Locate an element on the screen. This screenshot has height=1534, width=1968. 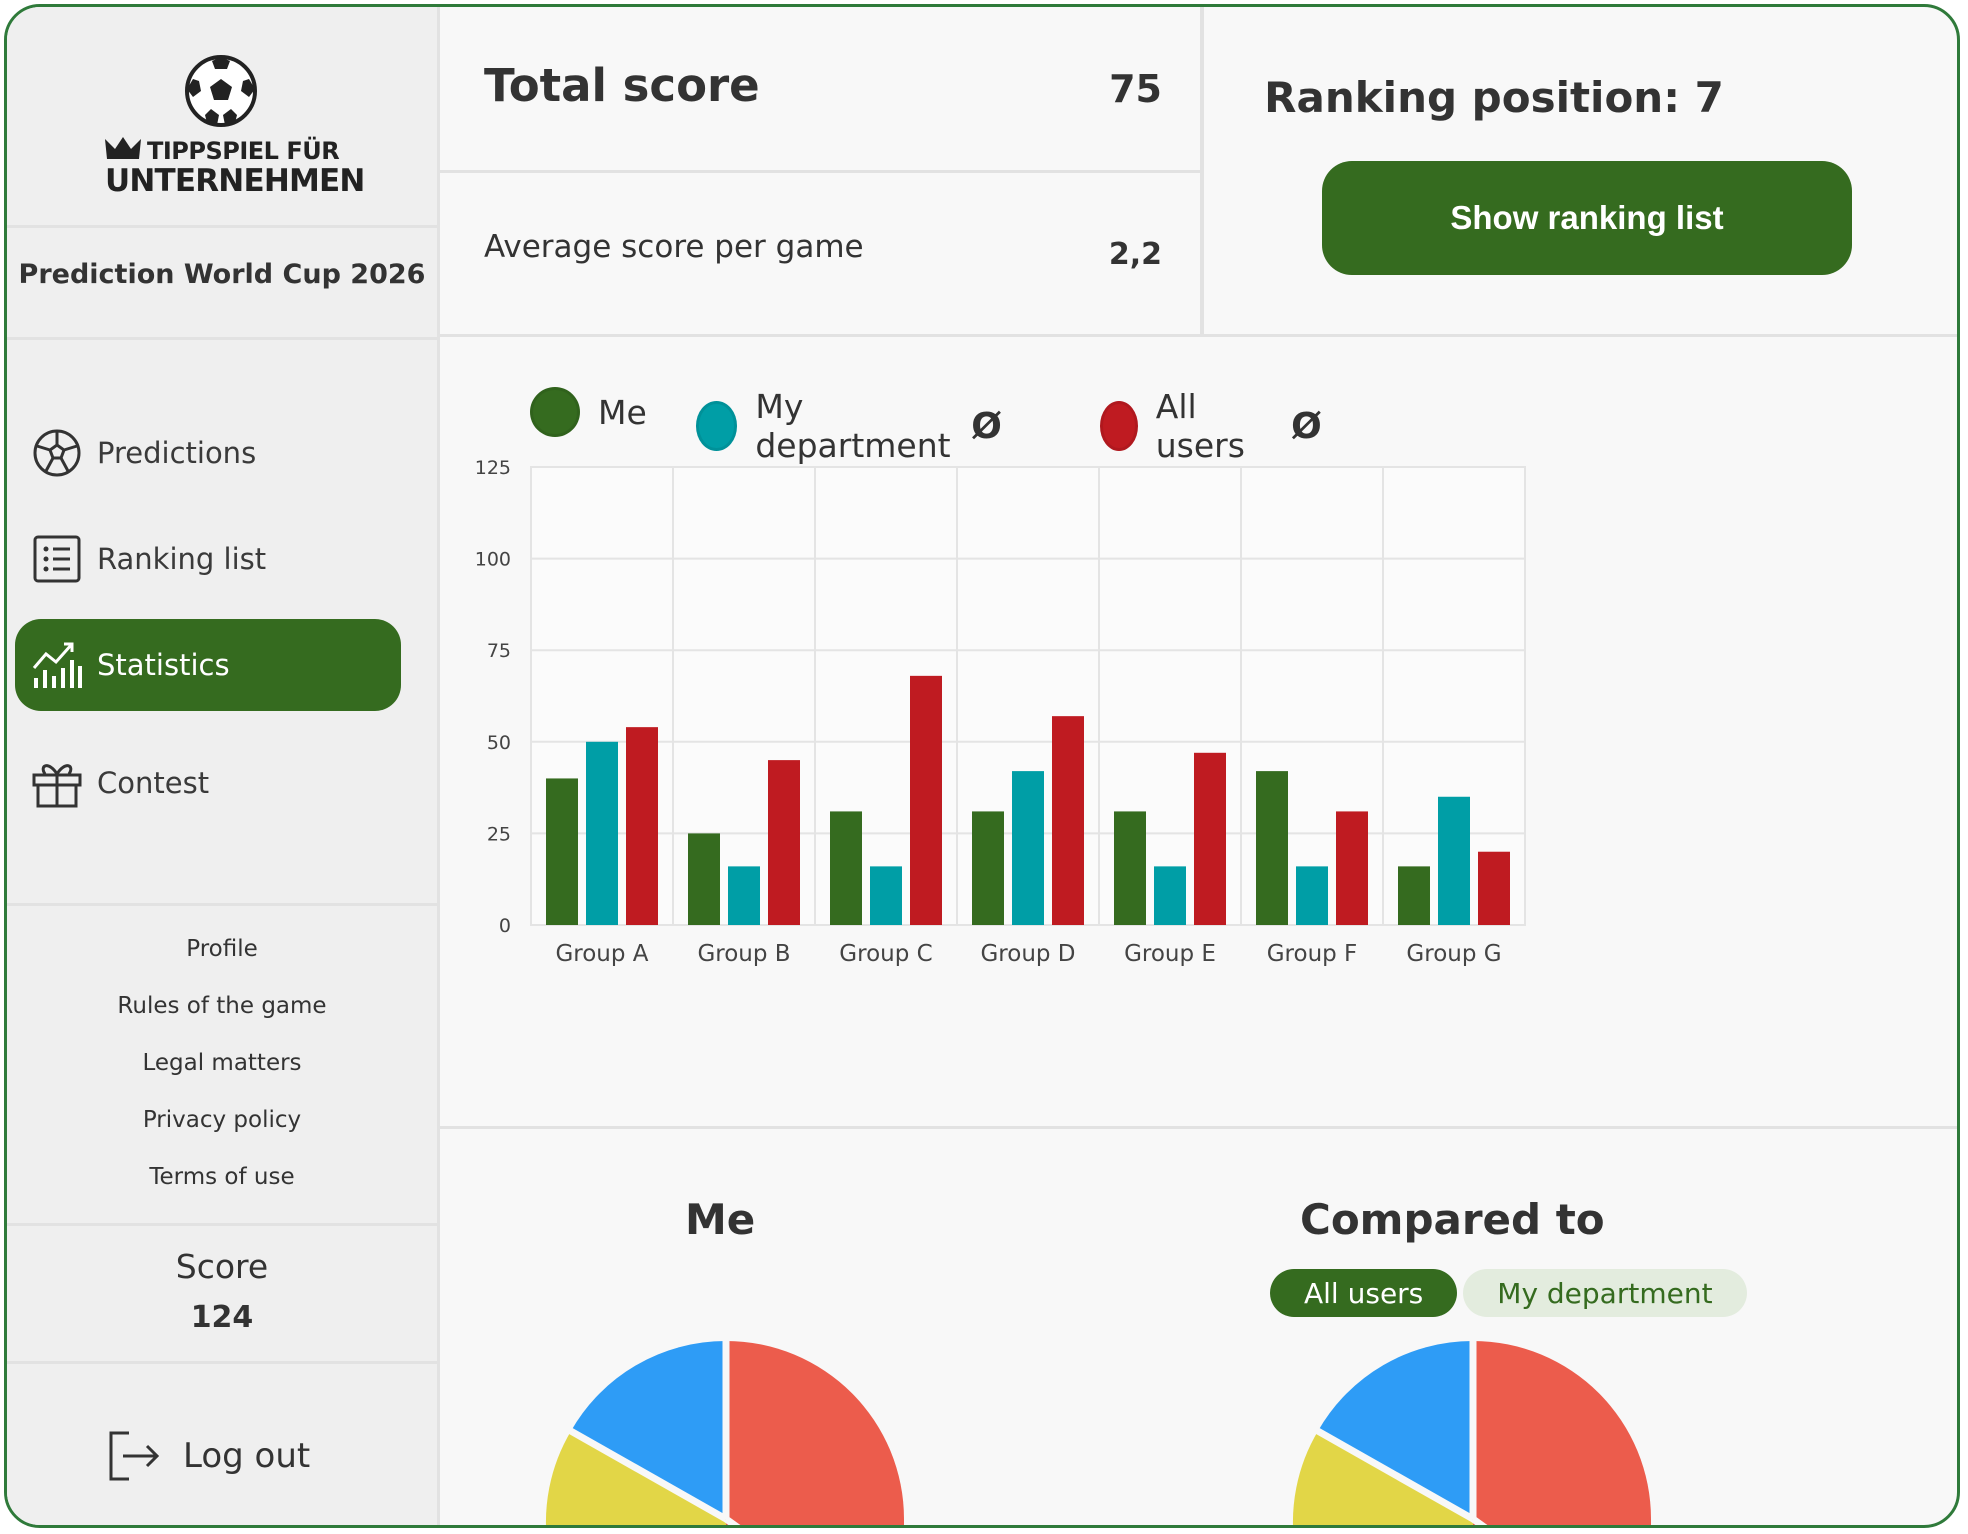
pie-chart-compared is located at coordinates (1471, 1432).